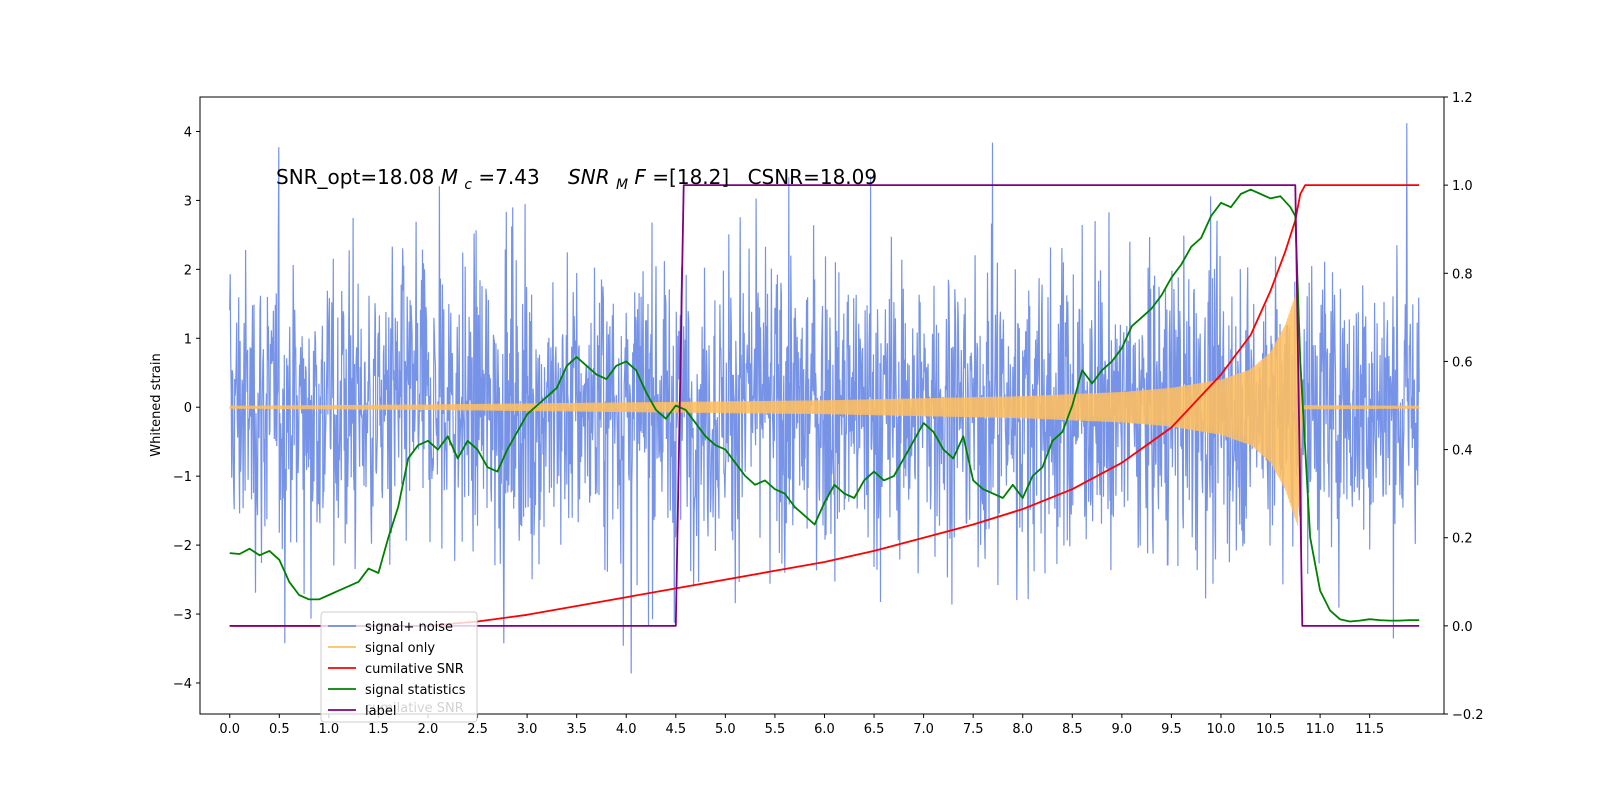  Describe the element at coordinates (182, 546) in the screenshot. I see `y-left-tick-label: −2` at that location.